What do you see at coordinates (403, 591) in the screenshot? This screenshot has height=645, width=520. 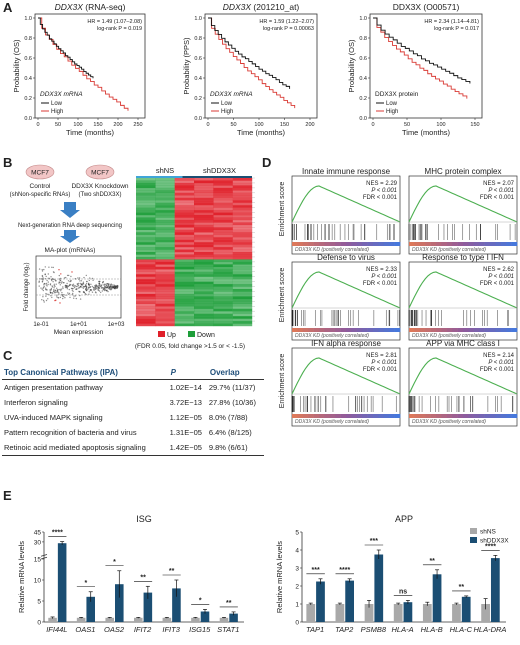 I see `significance-label: ns` at bounding box center [403, 591].